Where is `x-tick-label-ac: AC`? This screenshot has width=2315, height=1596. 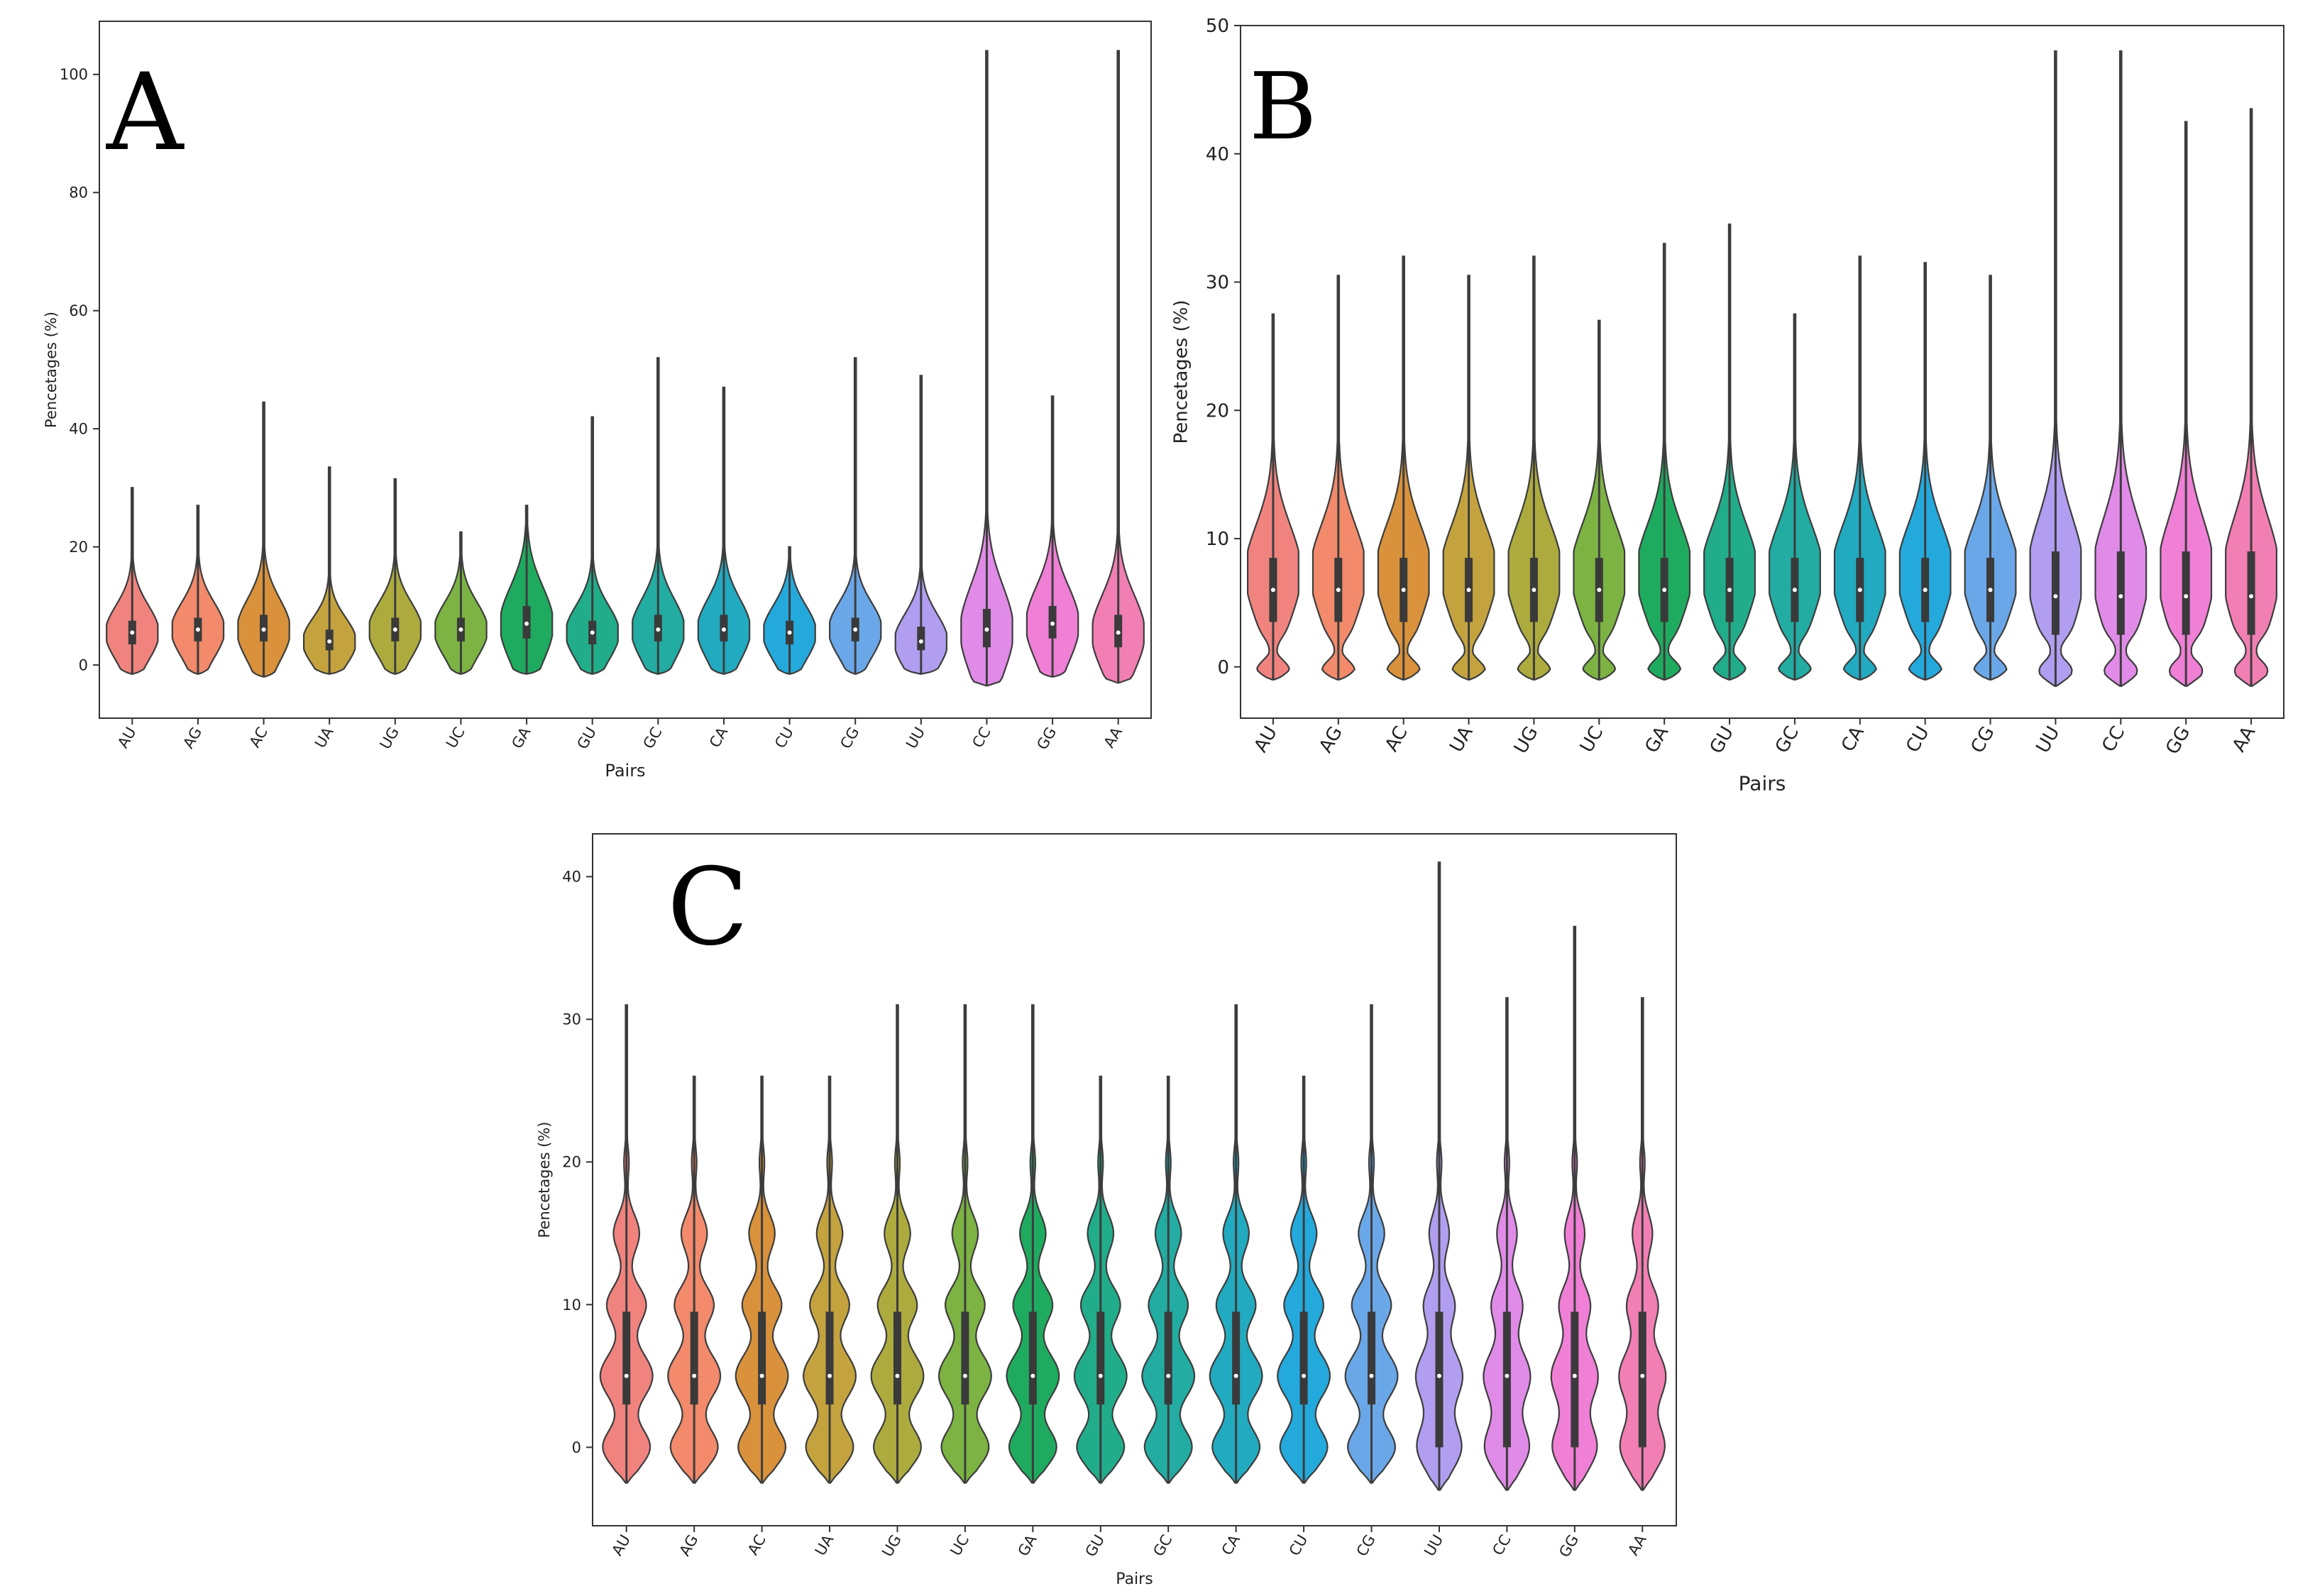
x-tick-label-ac: AC is located at coordinates (757, 1545).